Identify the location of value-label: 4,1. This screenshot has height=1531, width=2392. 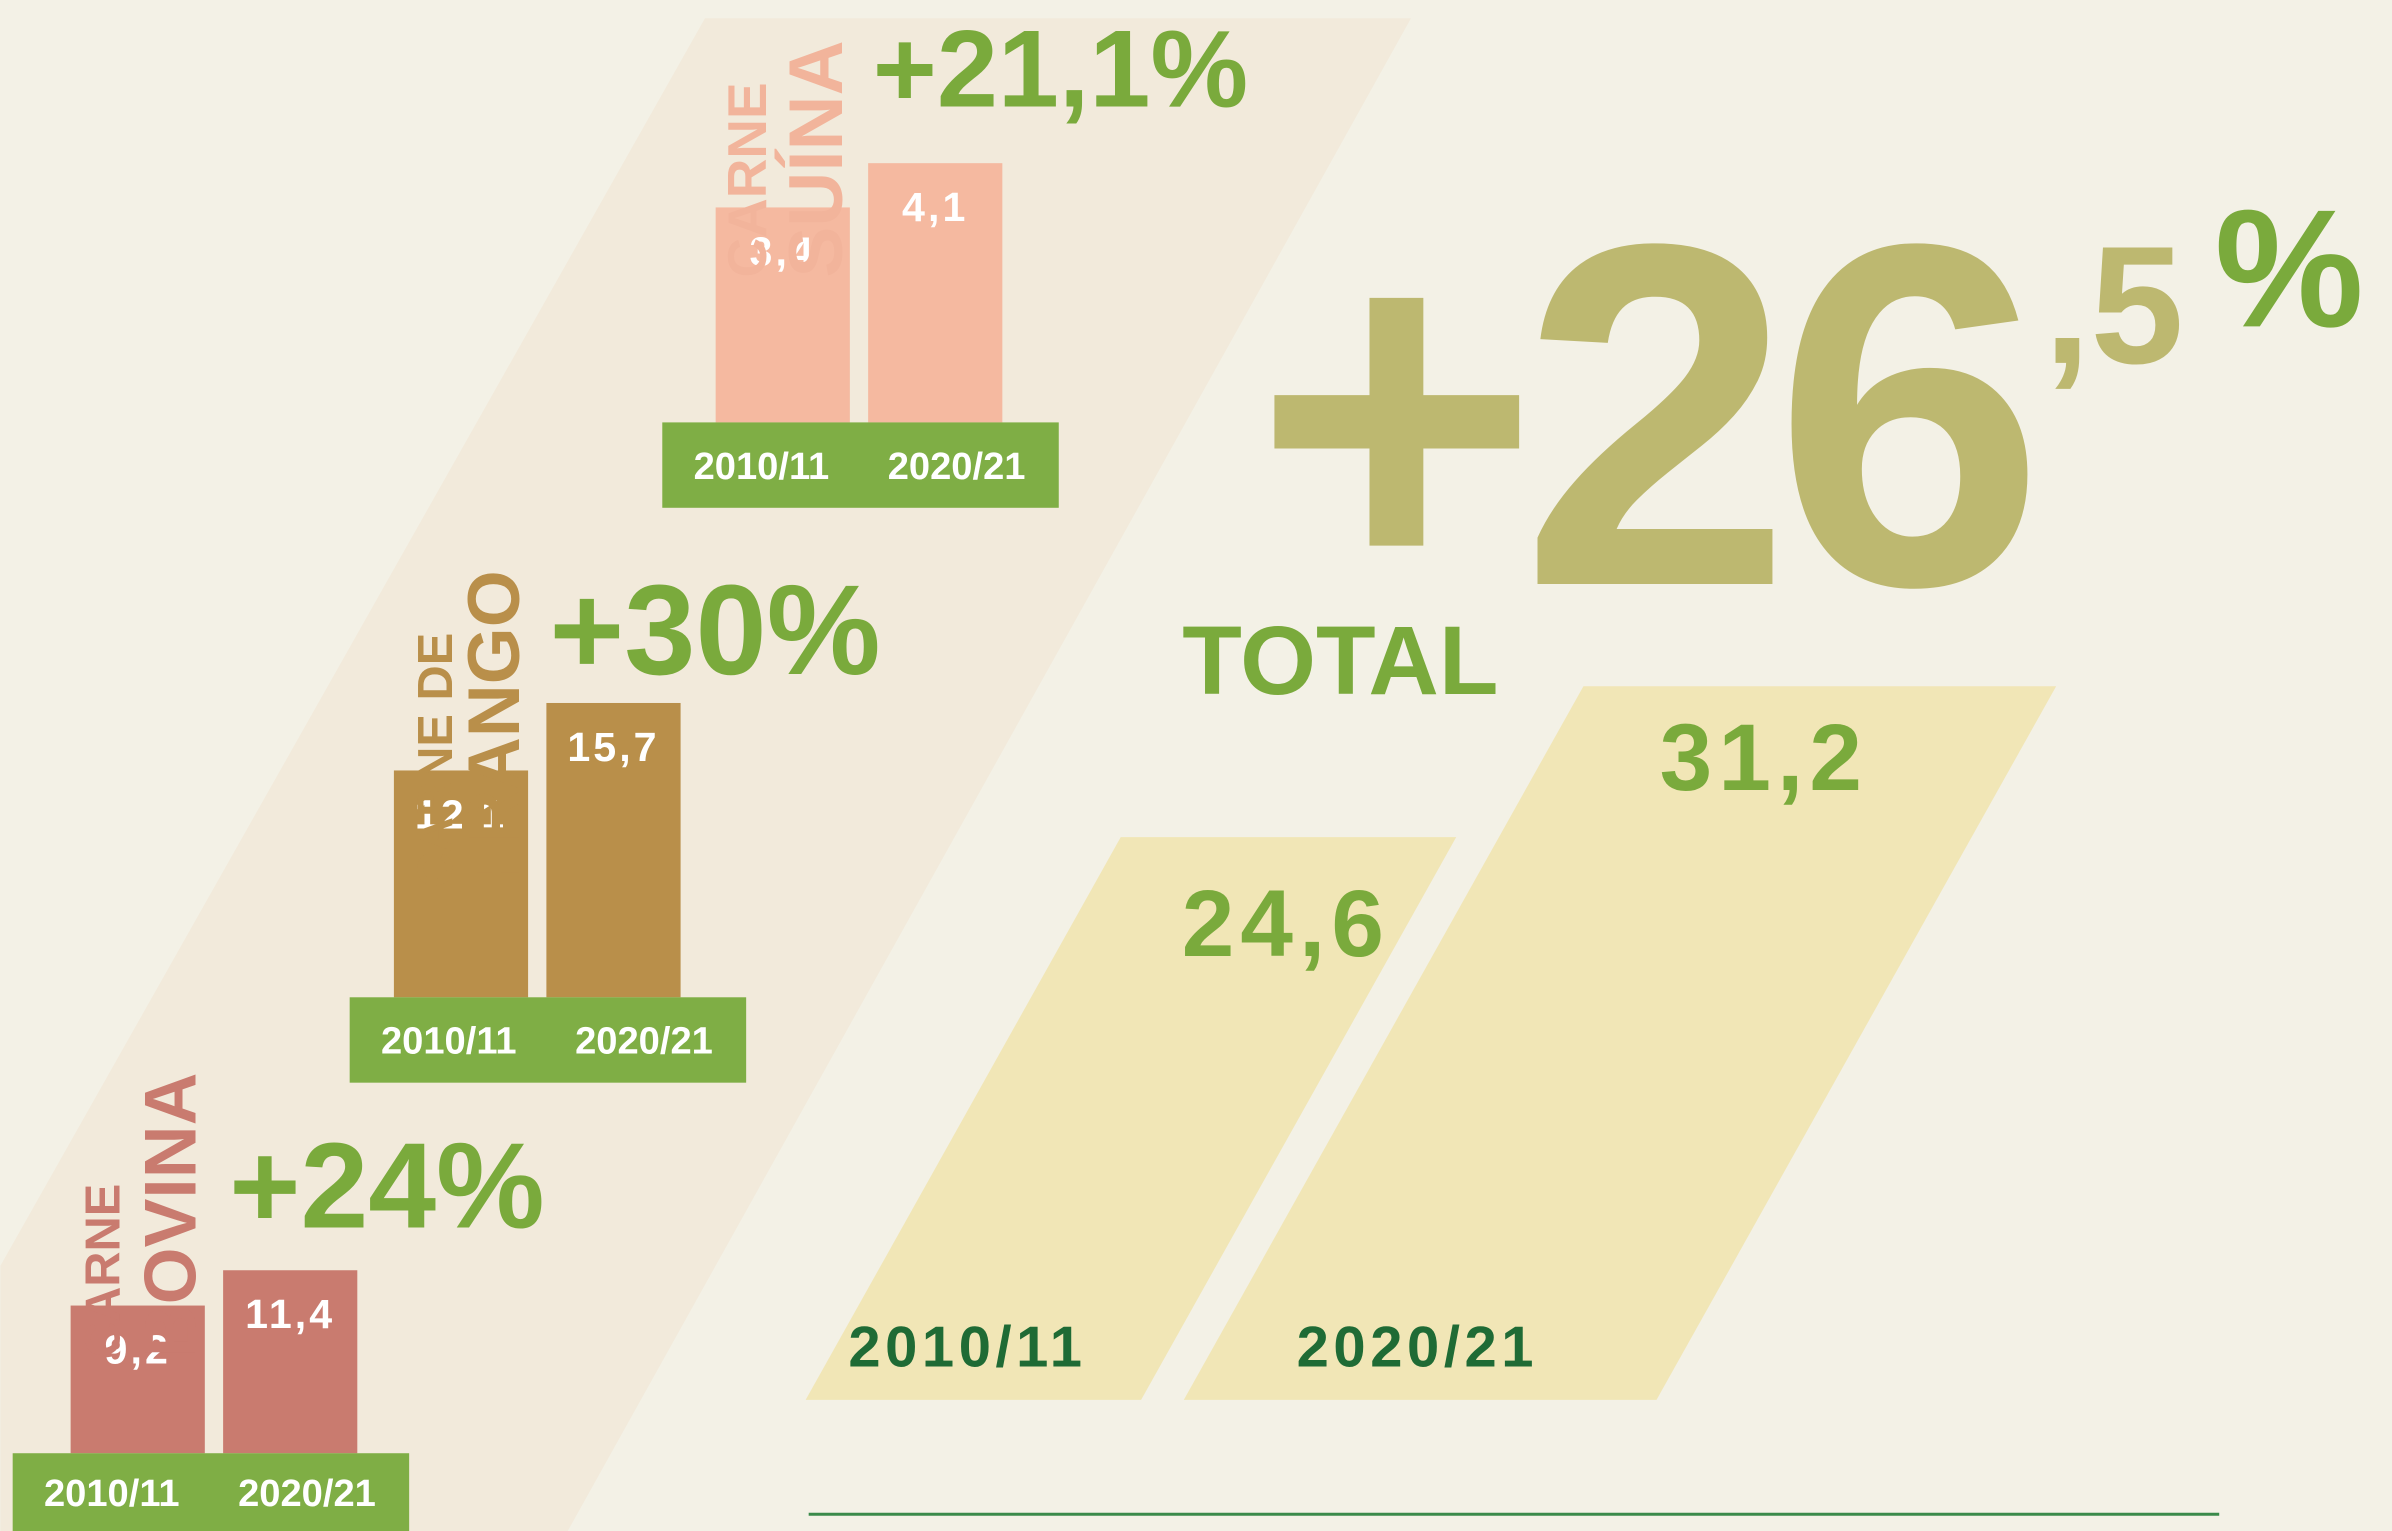
(935, 207).